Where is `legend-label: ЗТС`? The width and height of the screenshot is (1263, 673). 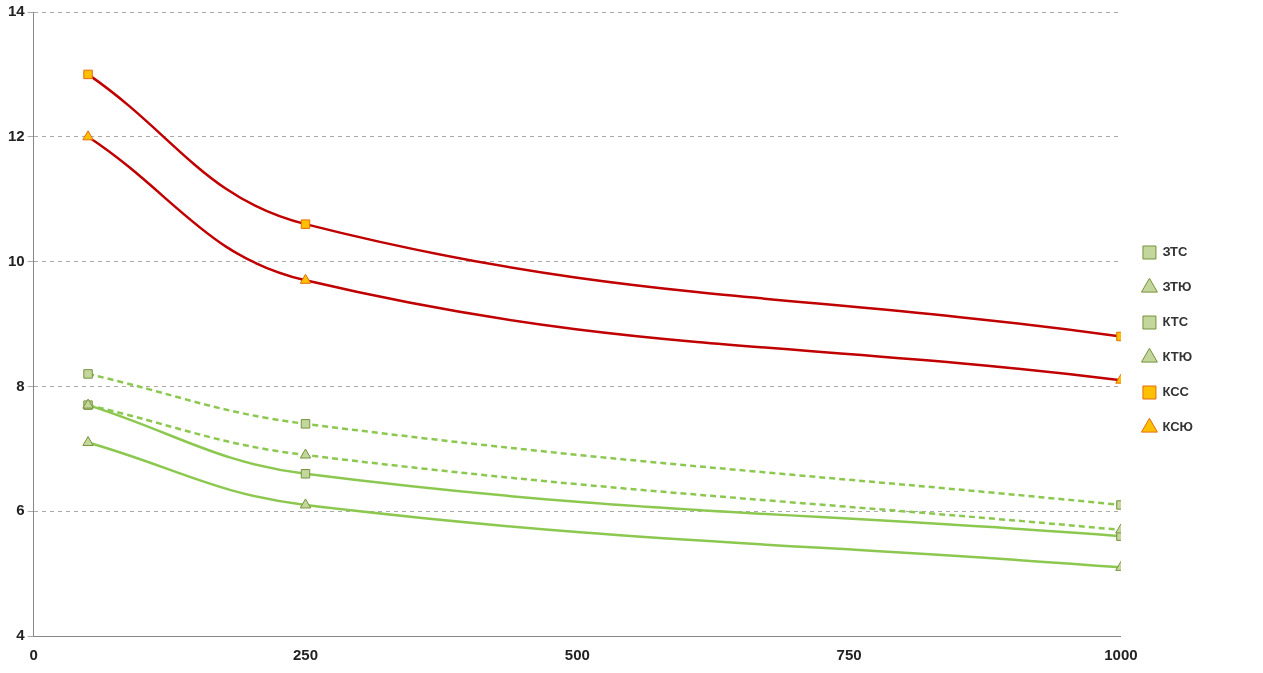
legend-label: ЗТС is located at coordinates (1175, 252).